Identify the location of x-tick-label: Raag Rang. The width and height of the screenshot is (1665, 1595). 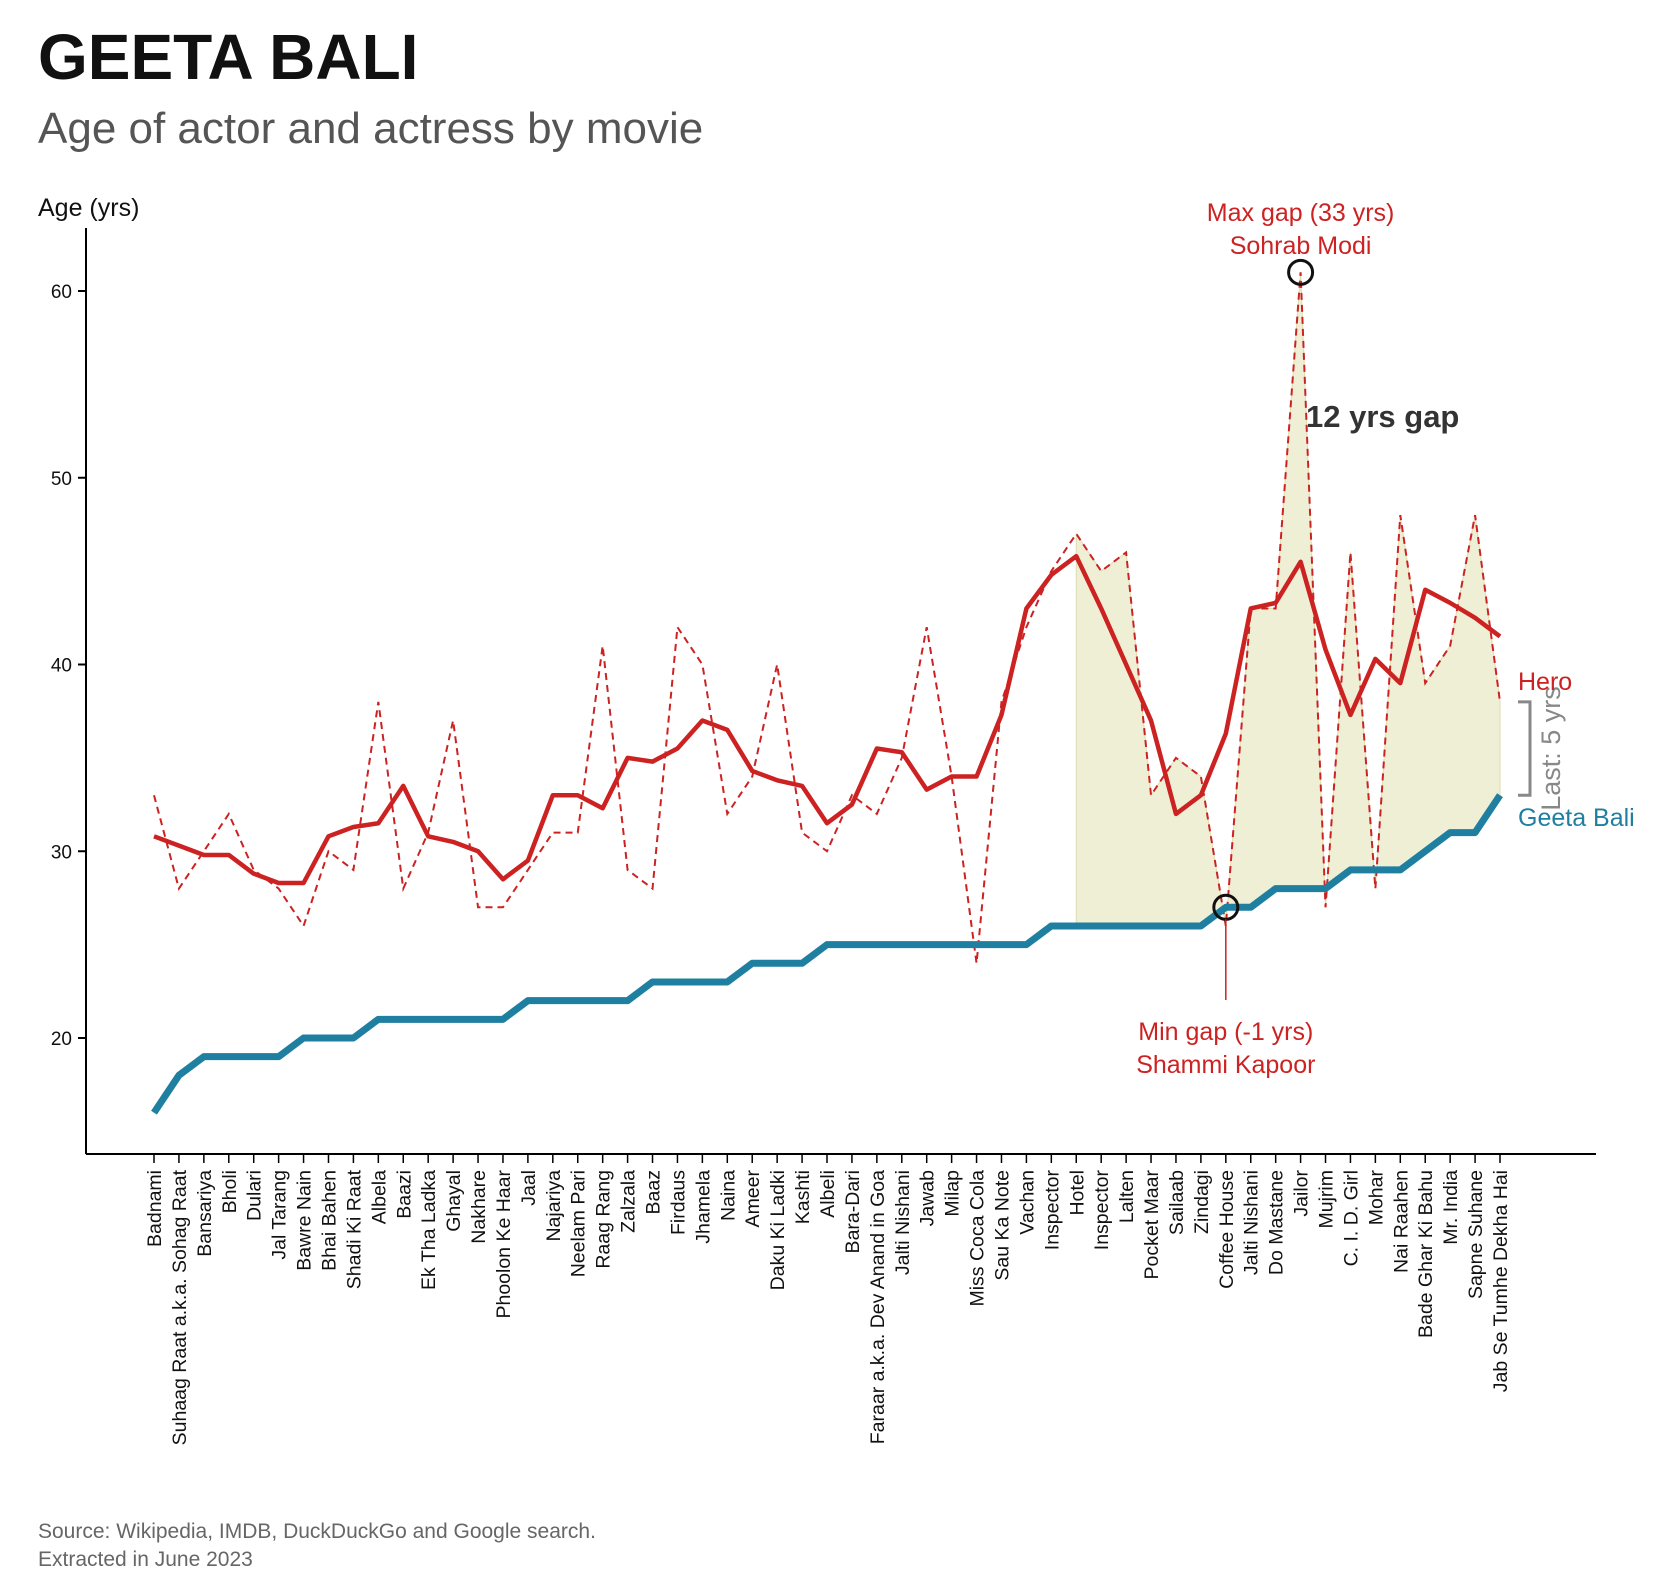
(604, 1219).